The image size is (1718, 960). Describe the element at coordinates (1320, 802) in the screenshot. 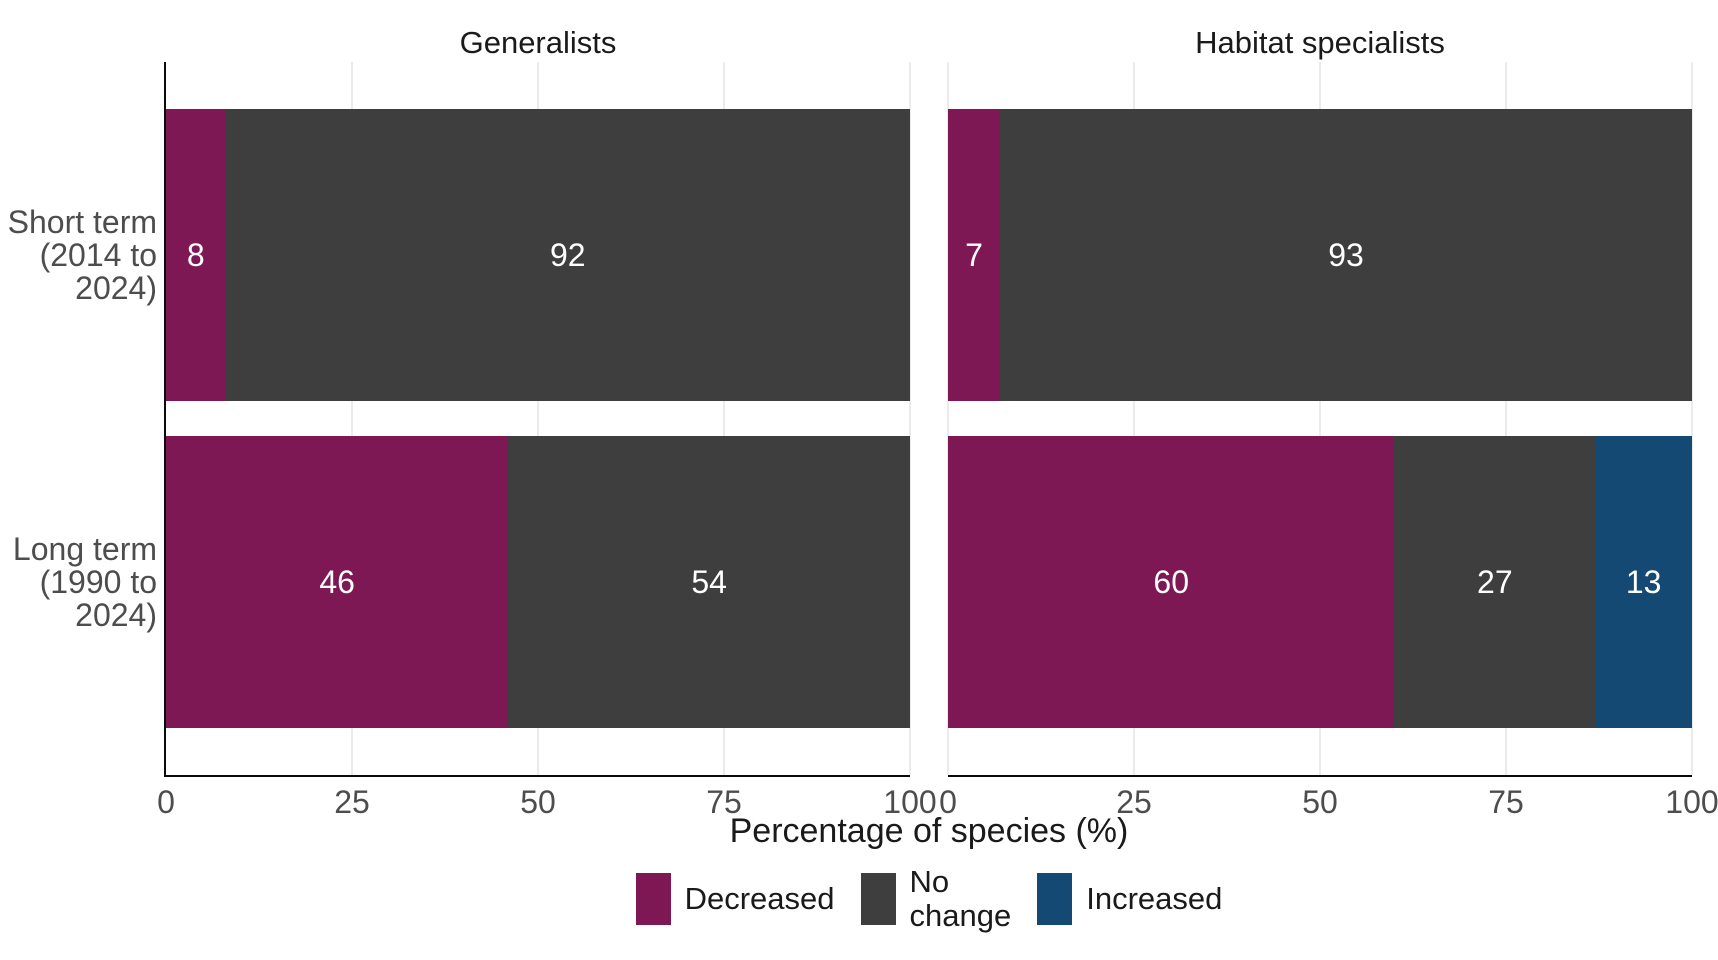

I see `x-tick-label-habitat-specialists-50: 50` at that location.